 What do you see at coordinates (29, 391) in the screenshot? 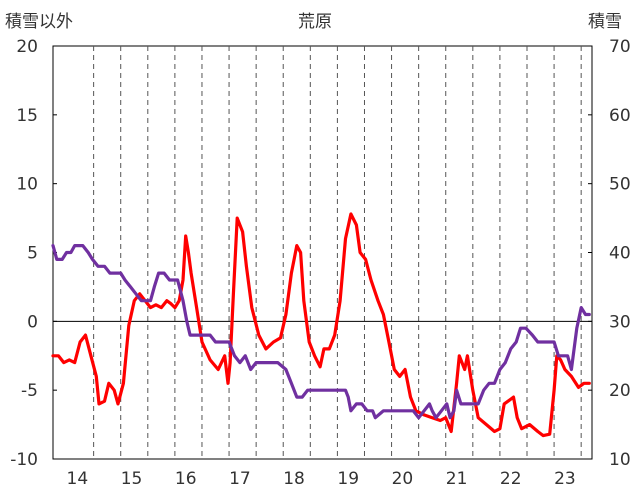
I see `y-tick-label-left: -5` at bounding box center [29, 391].